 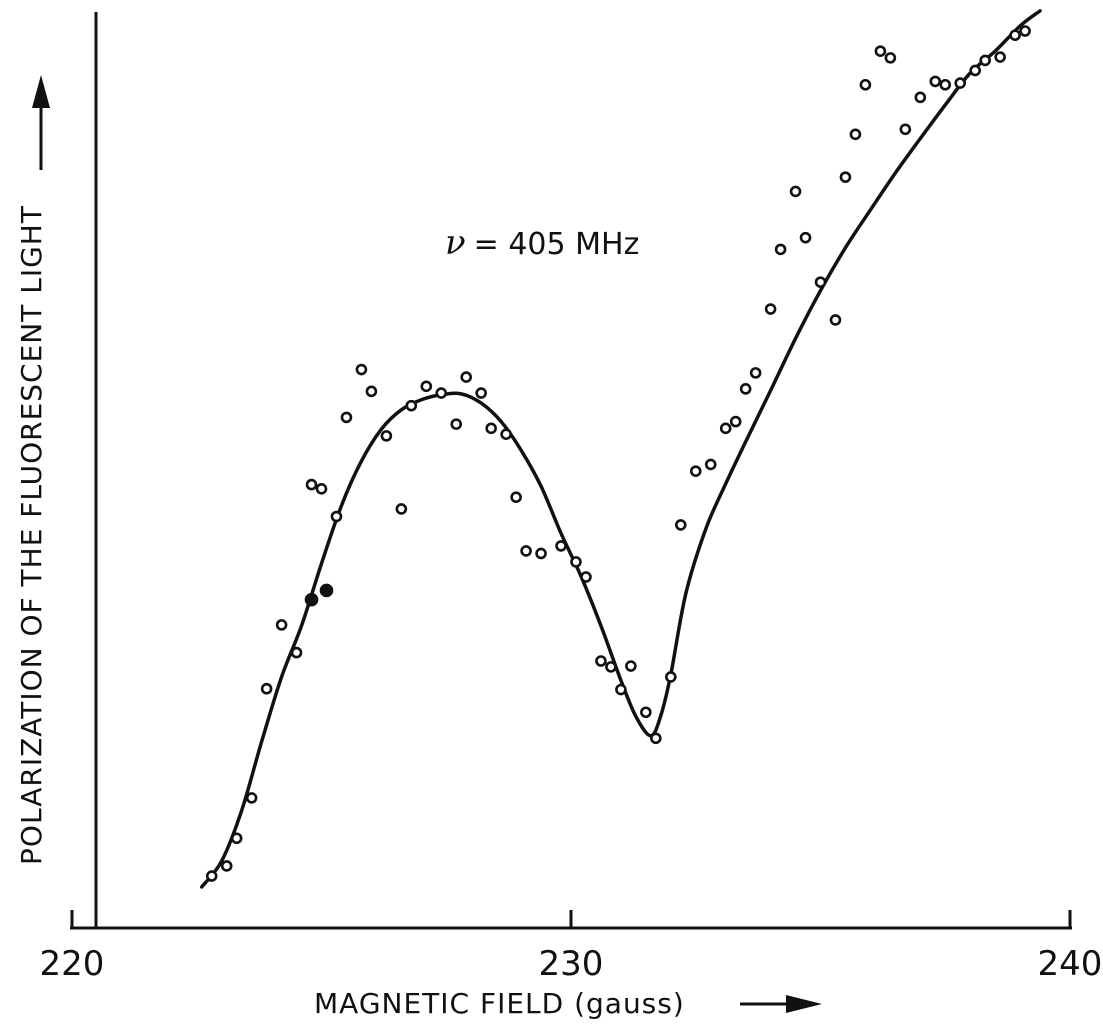 What do you see at coordinates (41, 122) in the screenshot?
I see `y-axis-arrow-icon` at bounding box center [41, 122].